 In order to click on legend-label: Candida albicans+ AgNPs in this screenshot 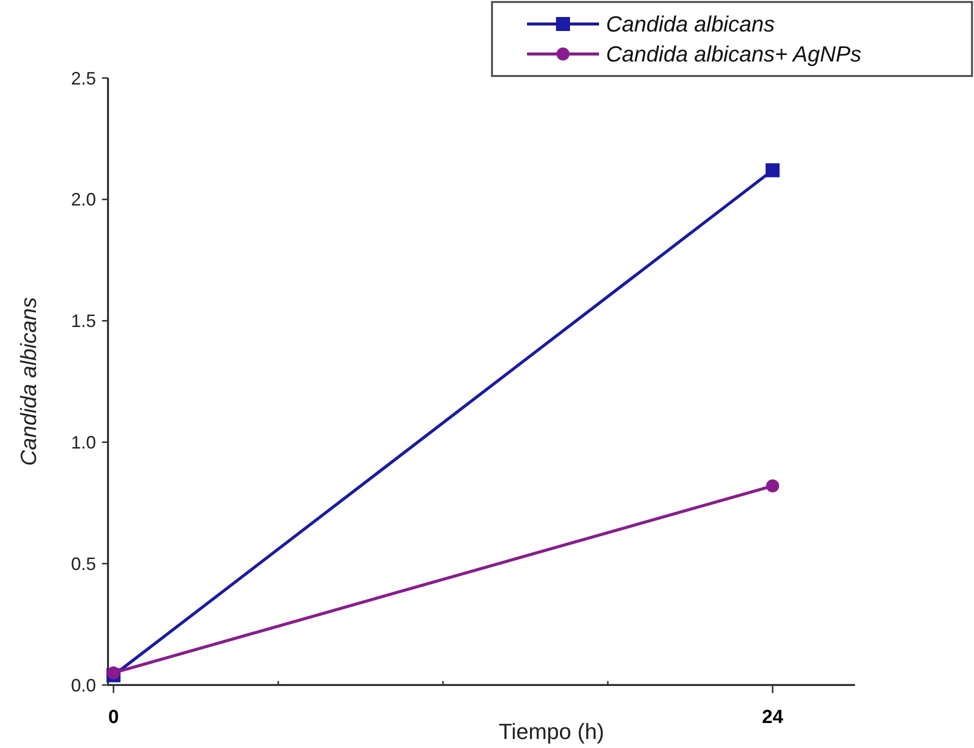, I will do `click(734, 54)`.